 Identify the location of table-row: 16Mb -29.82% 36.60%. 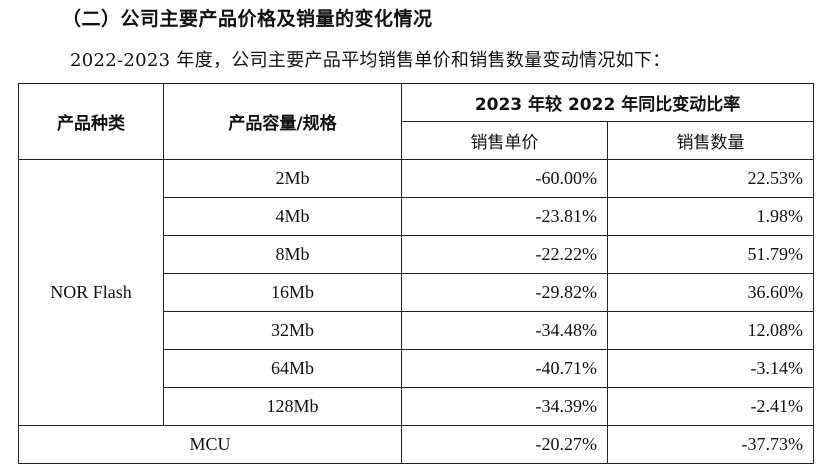
(417, 292).